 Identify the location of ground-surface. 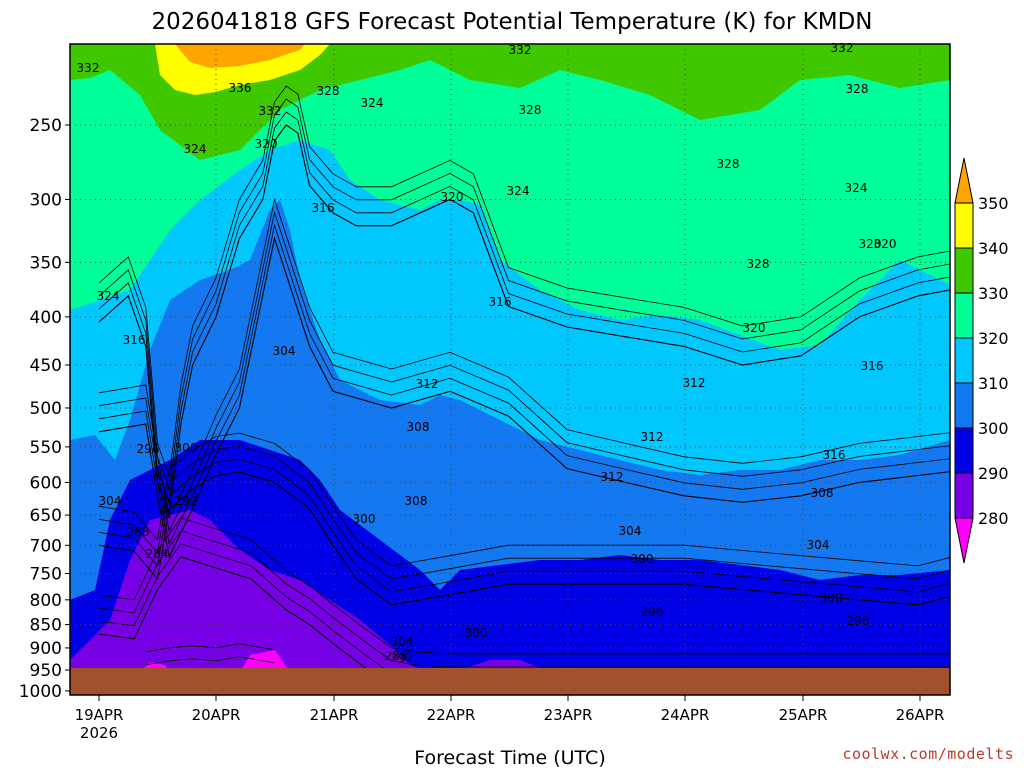
(510, 681).